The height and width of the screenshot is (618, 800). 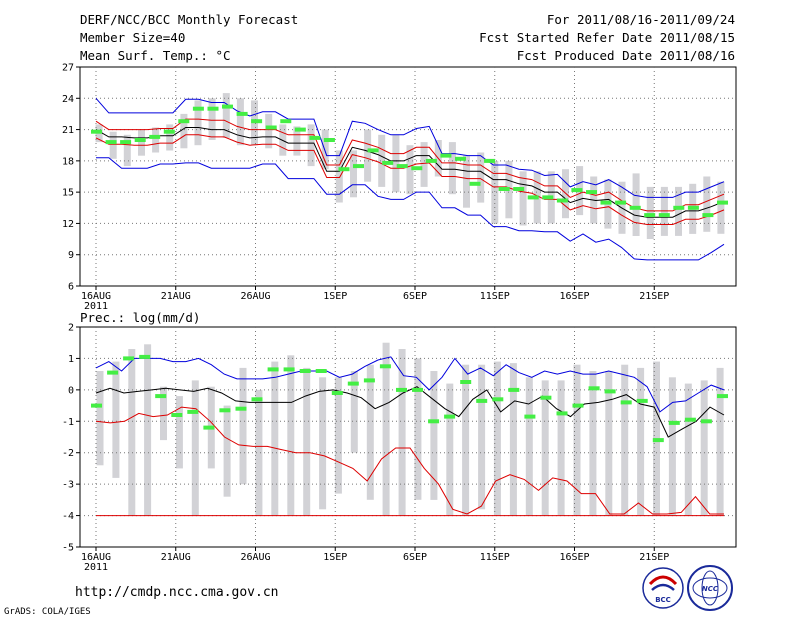 What do you see at coordinates (410, 384) in the screenshot?
I see `prec-series-max` at bounding box center [410, 384].